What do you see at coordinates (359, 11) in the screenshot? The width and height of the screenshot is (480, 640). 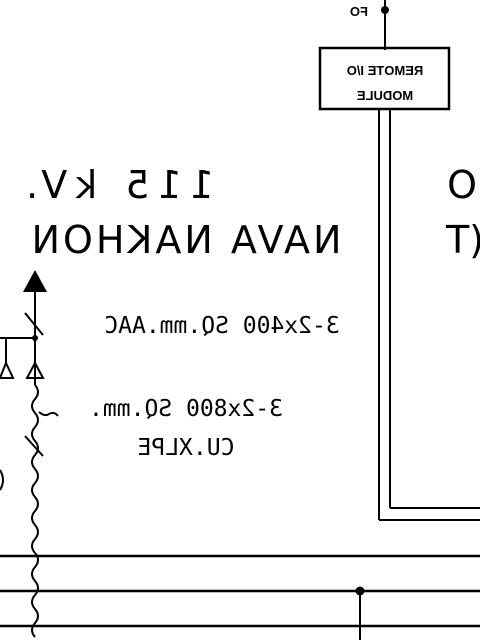 I see `fo-text: FO` at bounding box center [359, 11].